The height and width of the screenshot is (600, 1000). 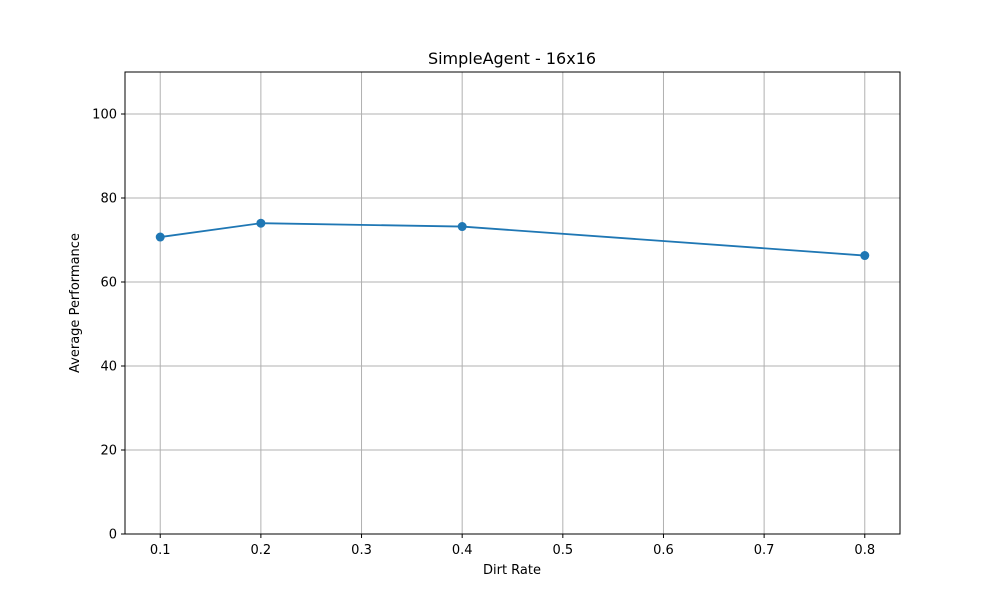 What do you see at coordinates (512, 58) in the screenshot?
I see `chart-title: SimpleAgent - 16x16` at bounding box center [512, 58].